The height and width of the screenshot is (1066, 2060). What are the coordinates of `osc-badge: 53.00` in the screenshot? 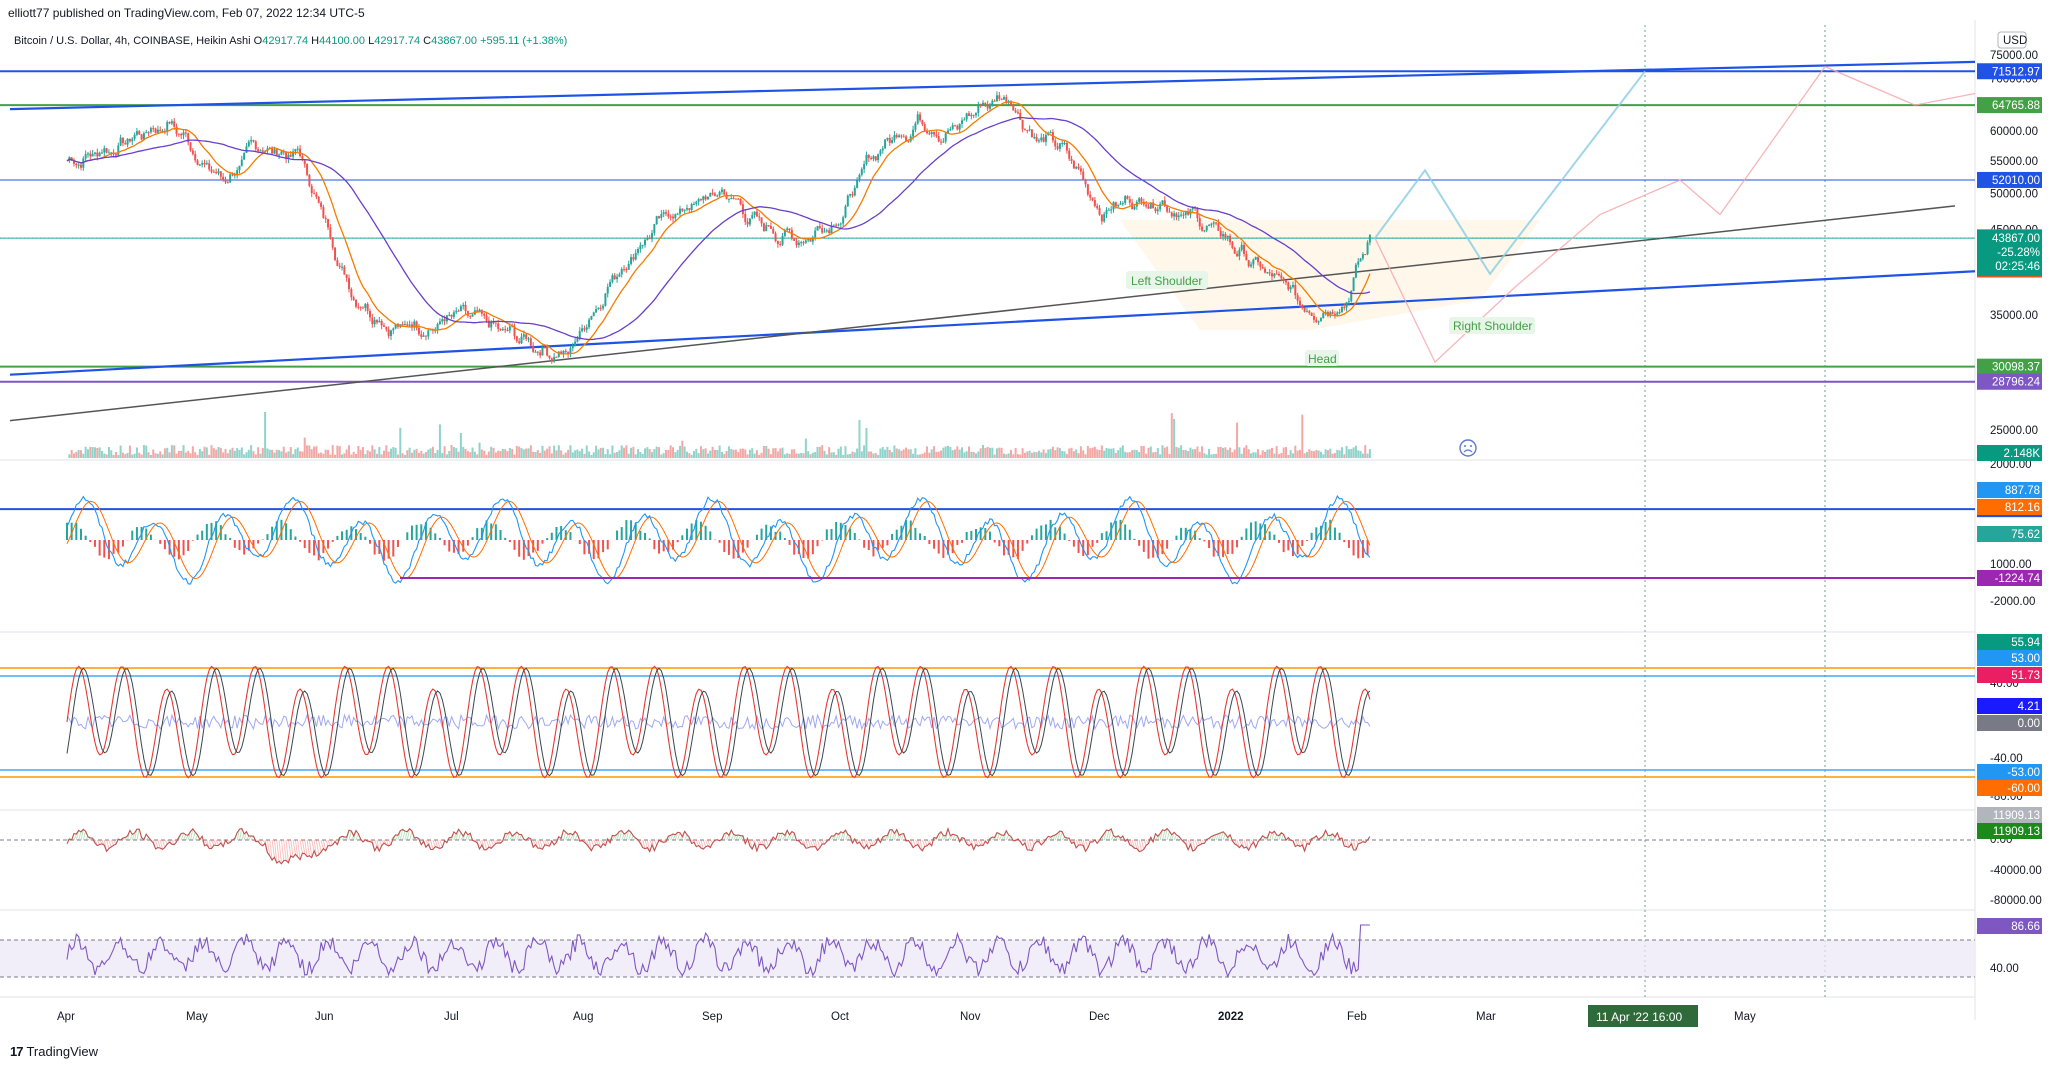 It's located at (2025, 659).